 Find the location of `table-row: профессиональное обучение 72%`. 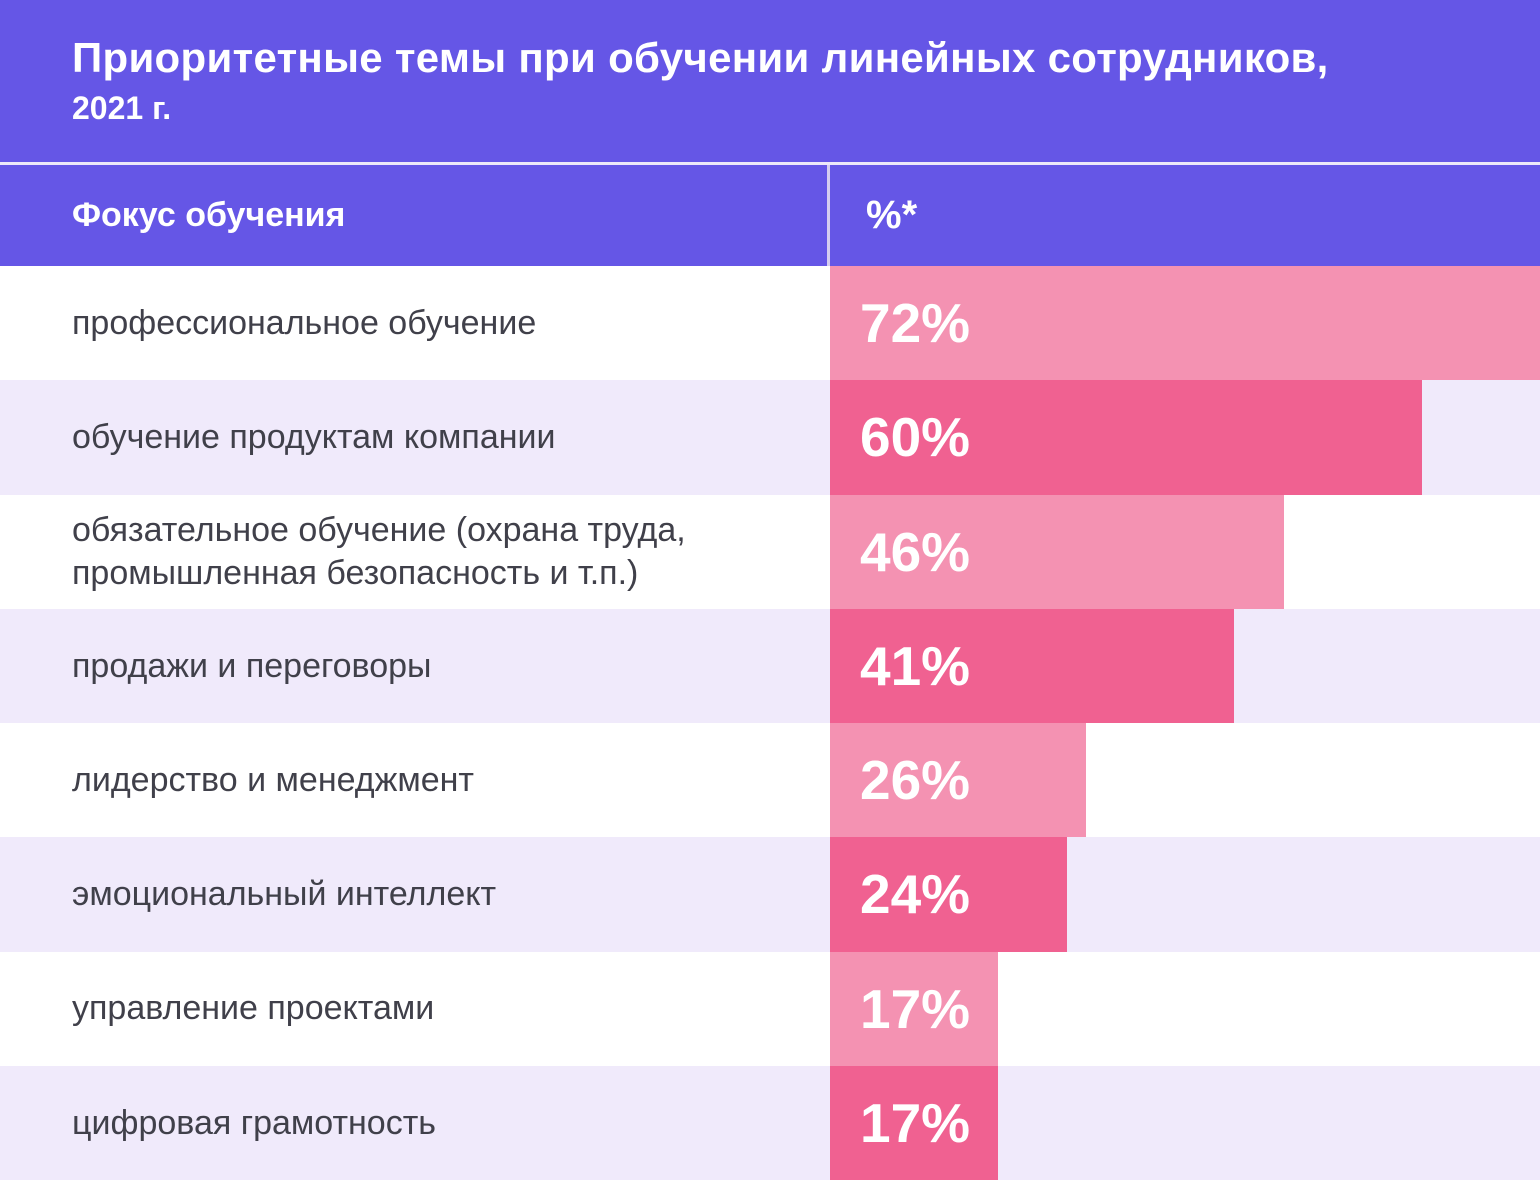

table-row: профессиональное обучение 72% is located at coordinates (770, 323).